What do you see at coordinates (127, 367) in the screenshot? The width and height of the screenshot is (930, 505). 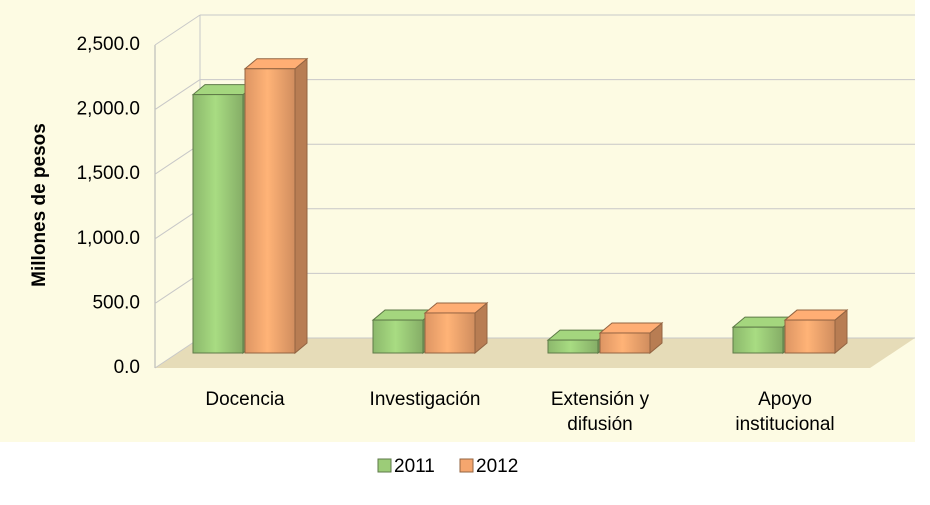 I see `y-tick-label: 0.0` at bounding box center [127, 367].